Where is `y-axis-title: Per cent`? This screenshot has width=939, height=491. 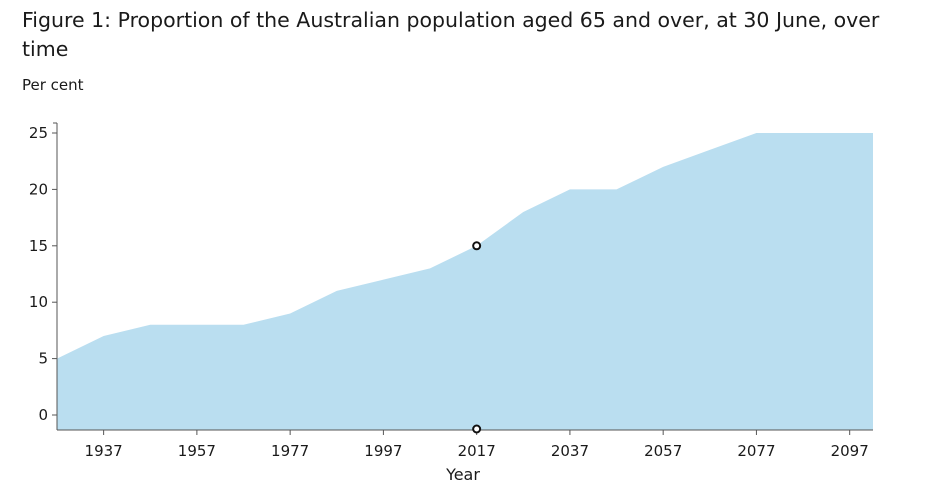 y-axis-title: Per cent is located at coordinates (53, 85).